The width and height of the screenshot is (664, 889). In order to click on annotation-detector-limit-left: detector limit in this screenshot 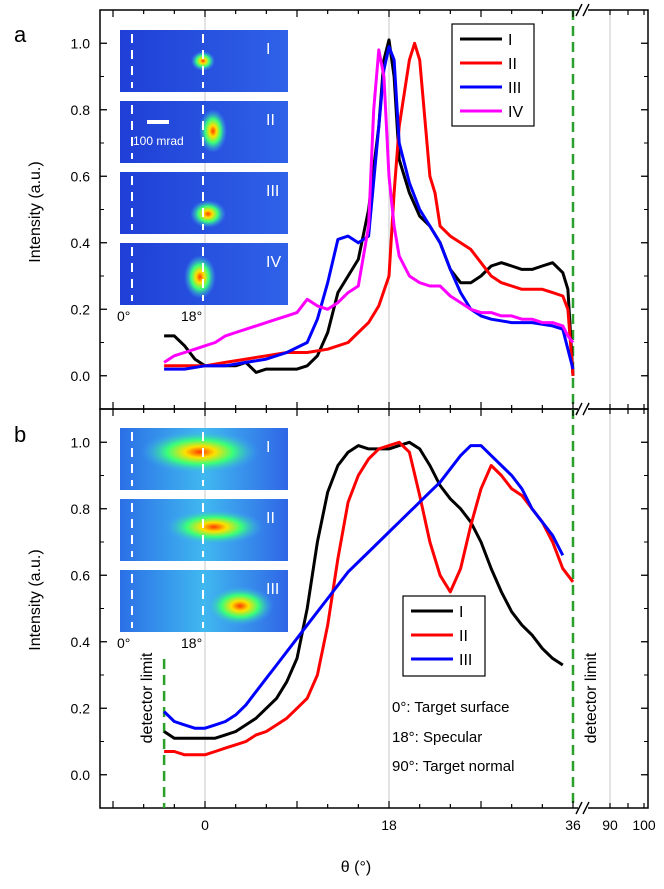, I will do `click(147, 697)`.